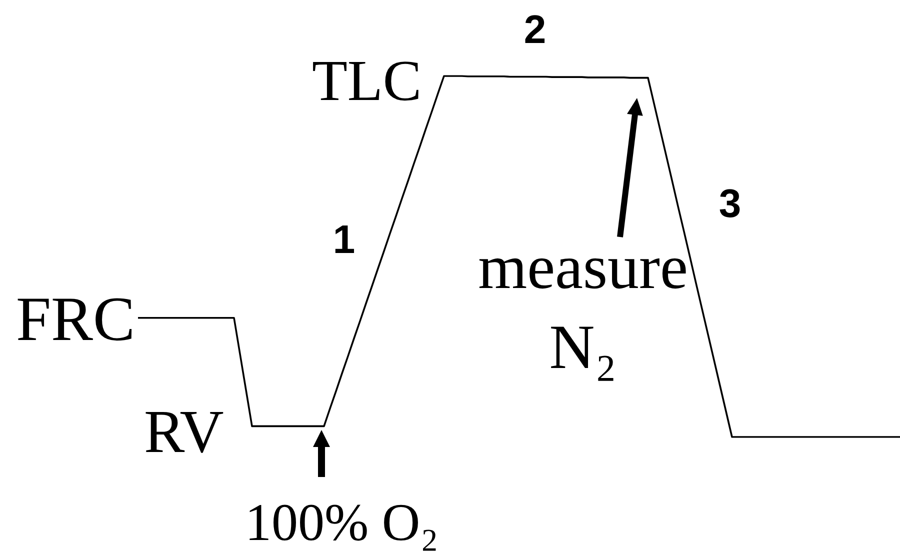 The image size is (900, 552). I want to click on annotation: FRC, so click(76, 319).